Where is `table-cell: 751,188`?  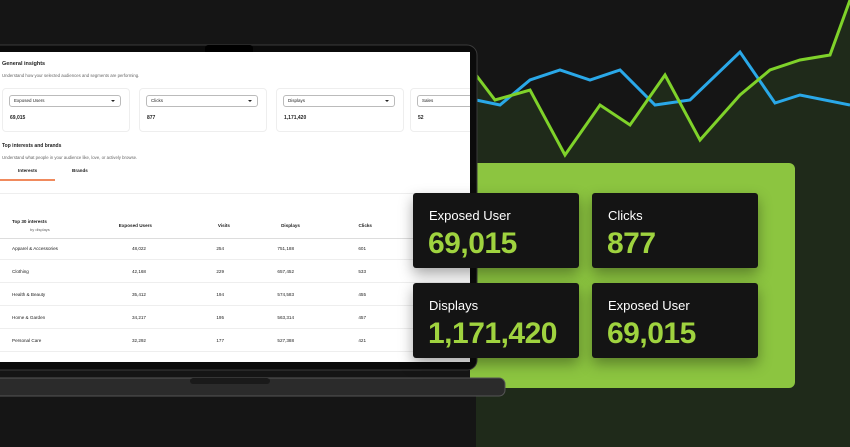 table-cell: 751,188 is located at coordinates (285, 248).